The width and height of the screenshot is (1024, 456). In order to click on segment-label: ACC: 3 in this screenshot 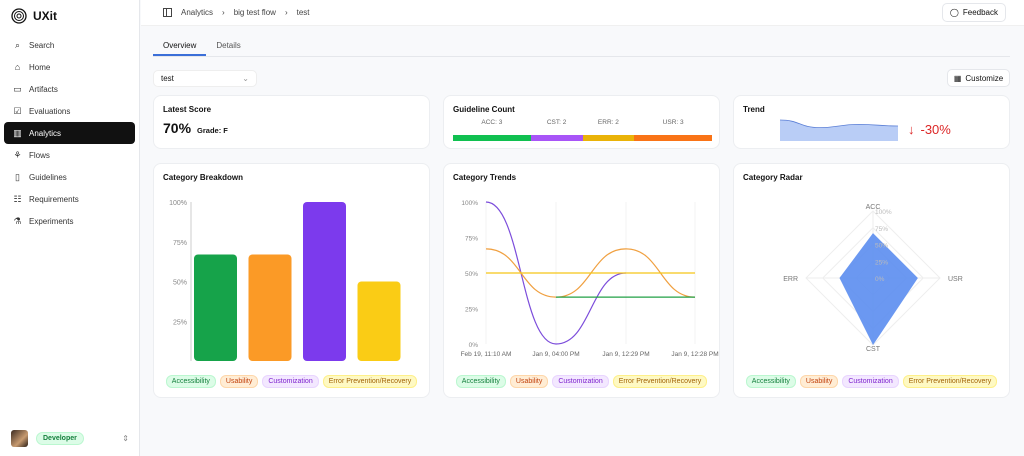, I will do `click(492, 122)`.